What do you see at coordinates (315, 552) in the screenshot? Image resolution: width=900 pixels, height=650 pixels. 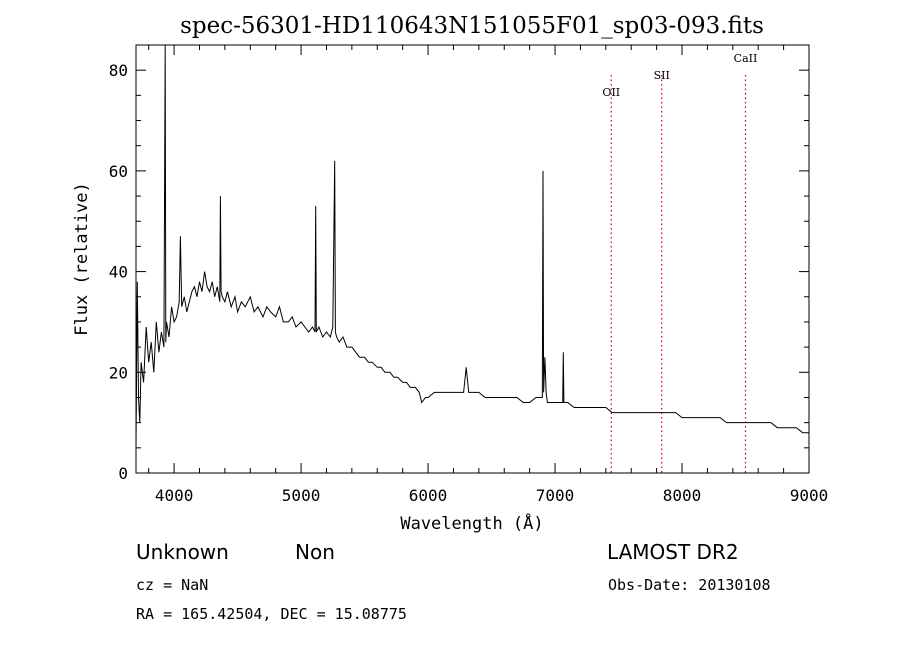 I see `object-subclass: Non` at bounding box center [315, 552].